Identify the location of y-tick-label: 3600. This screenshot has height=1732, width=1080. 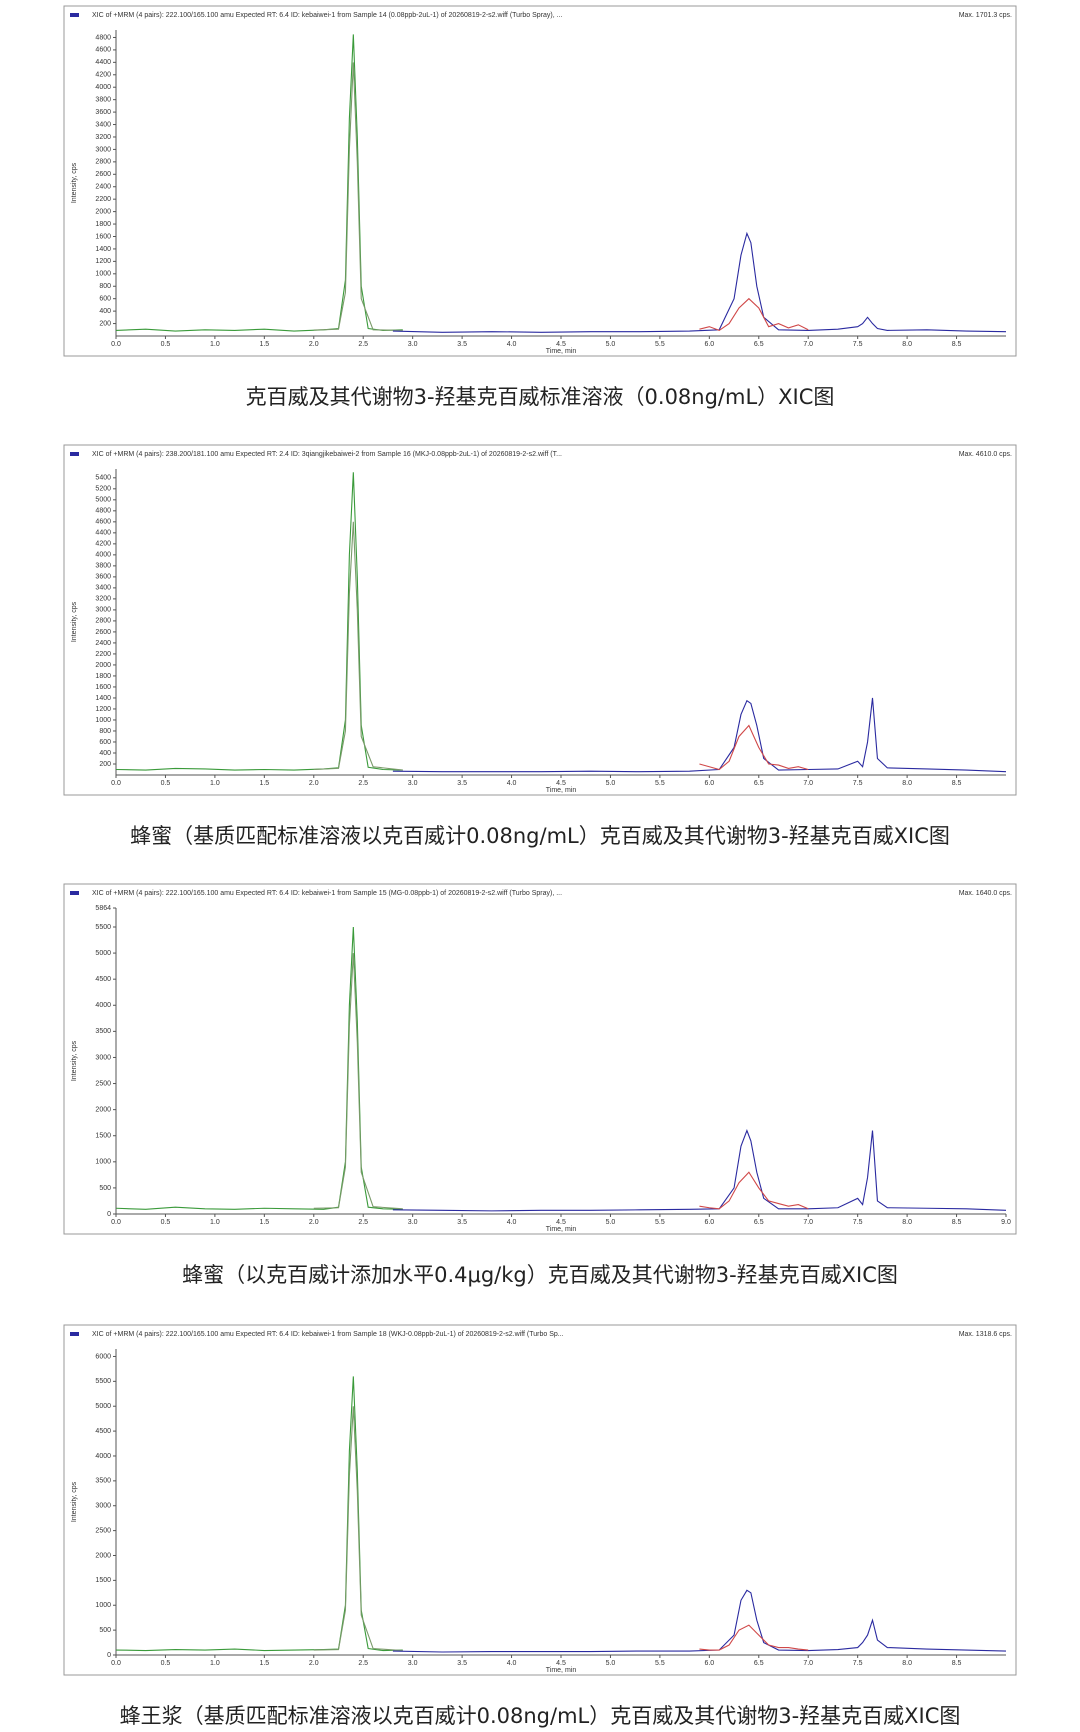
(103, 112).